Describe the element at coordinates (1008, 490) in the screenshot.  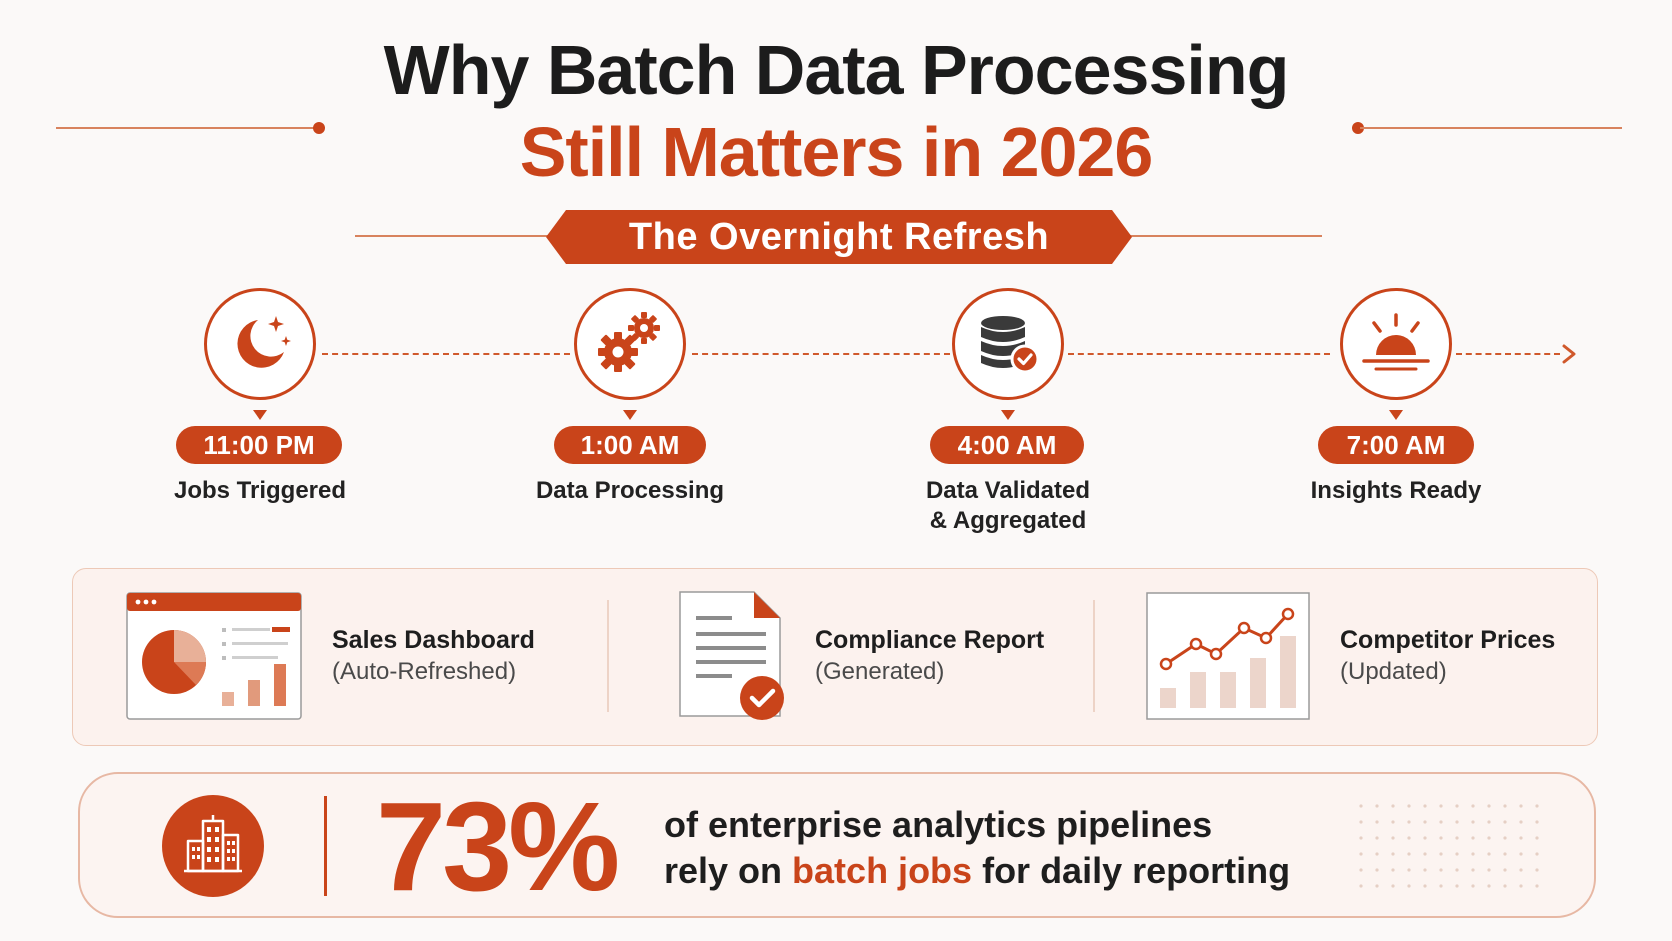
I see `timeline-step-3-label-line-1: Data Validated` at that location.